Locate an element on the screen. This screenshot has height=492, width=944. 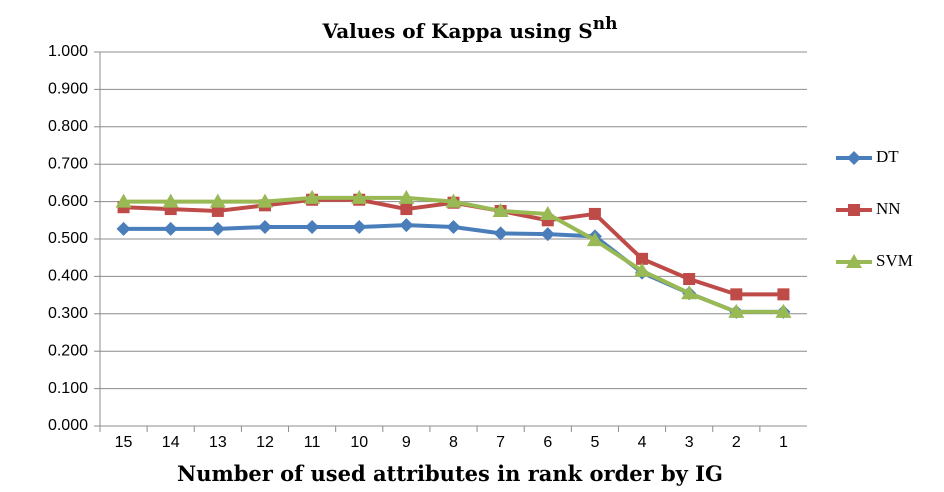
y-tick-label: 0.200 is located at coordinates (68, 350).